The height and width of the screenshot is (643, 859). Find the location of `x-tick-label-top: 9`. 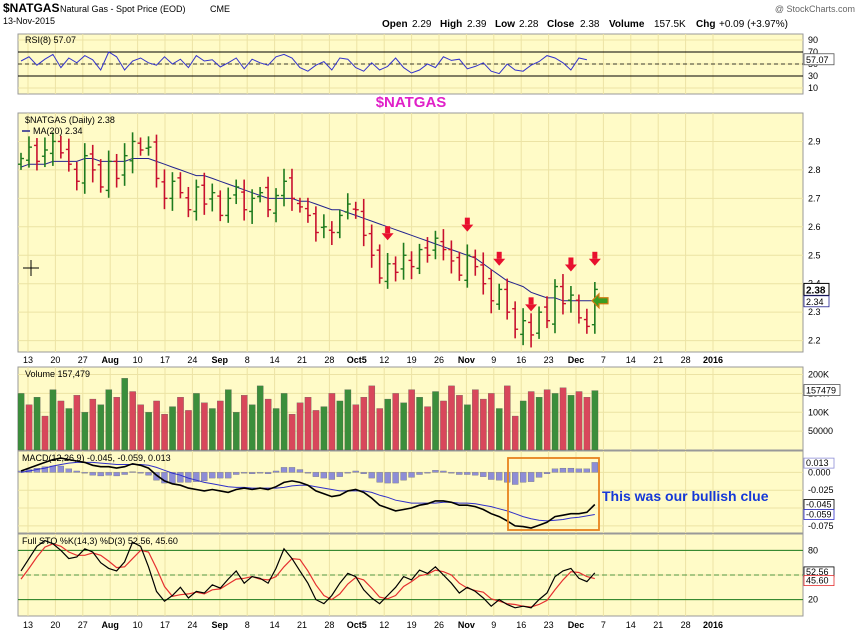

x-tick-label-top: 9 is located at coordinates (493, 360).